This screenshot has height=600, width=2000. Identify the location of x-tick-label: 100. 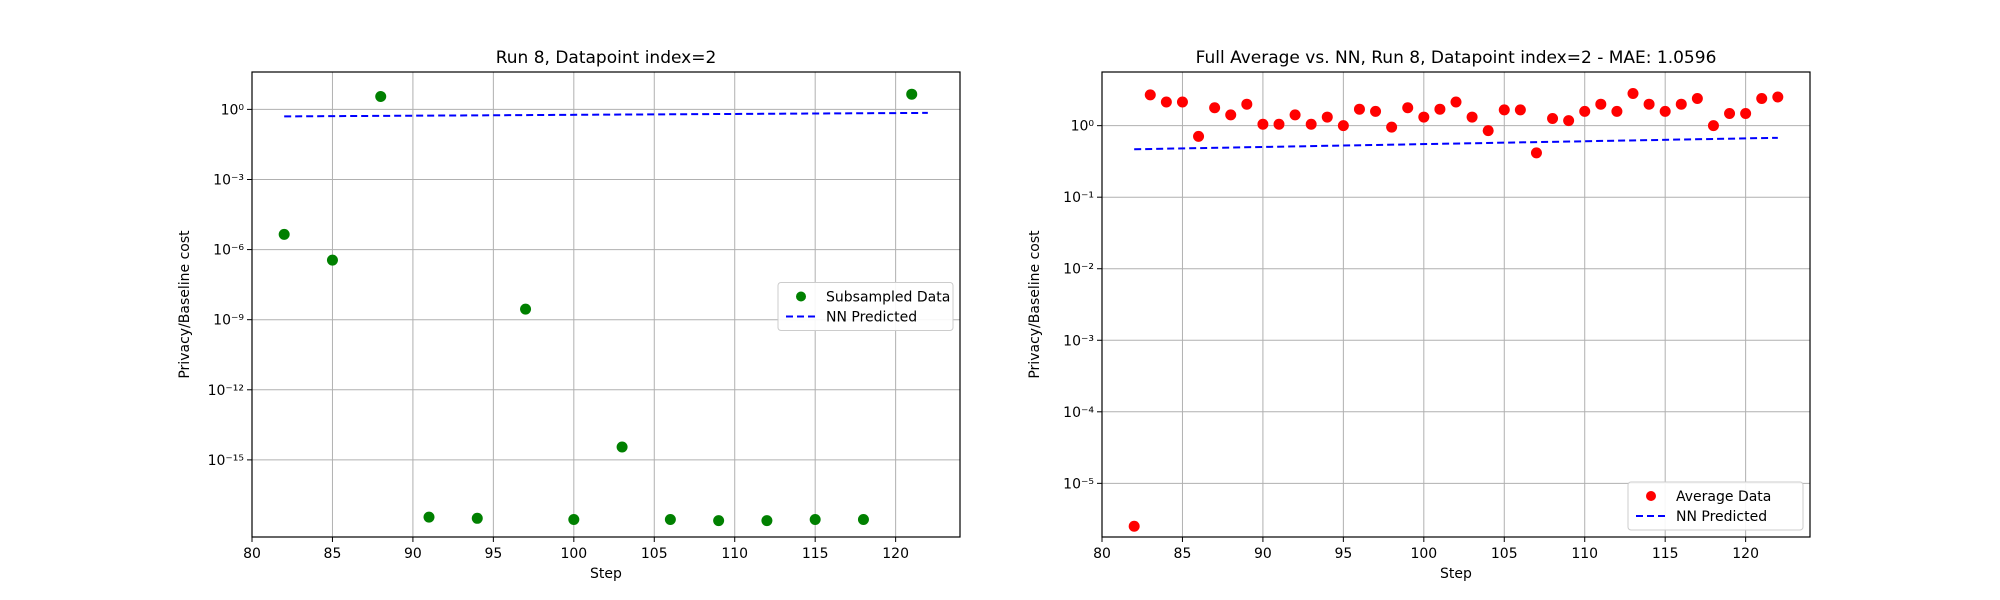
(573, 554).